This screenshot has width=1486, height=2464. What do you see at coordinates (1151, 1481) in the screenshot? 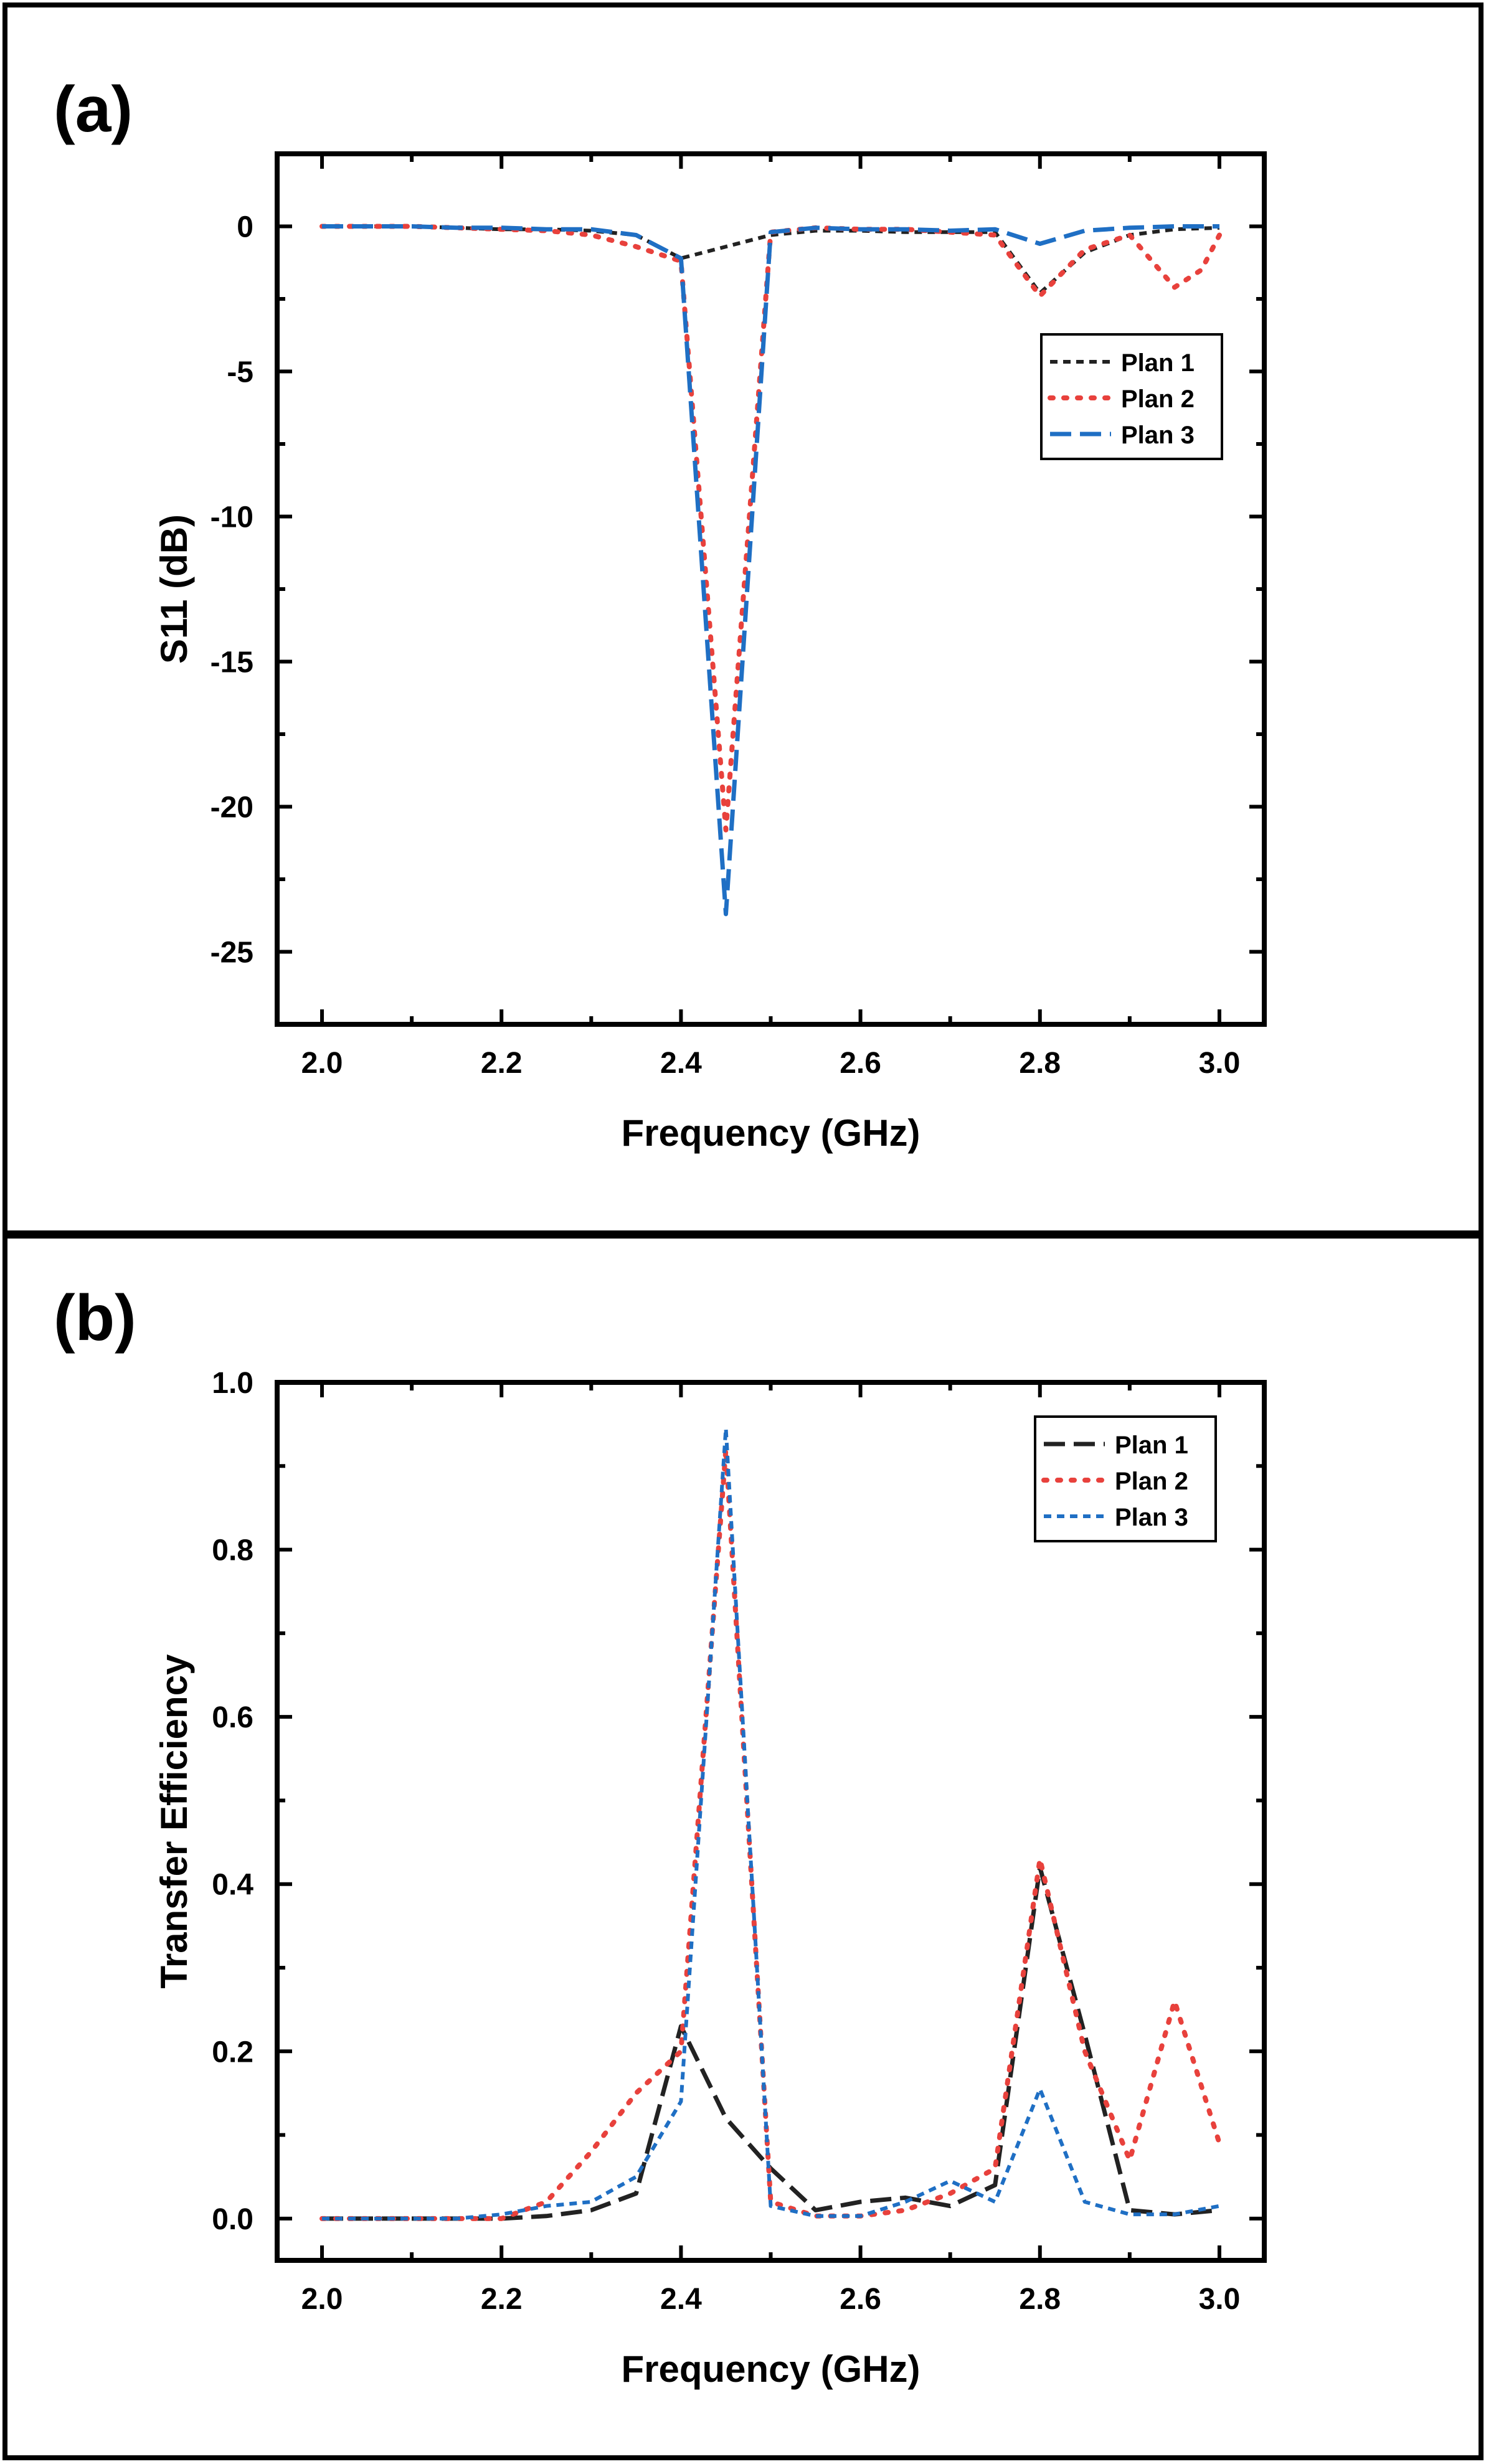
I see `panel-b-legend-label: Plan 2` at bounding box center [1151, 1481].